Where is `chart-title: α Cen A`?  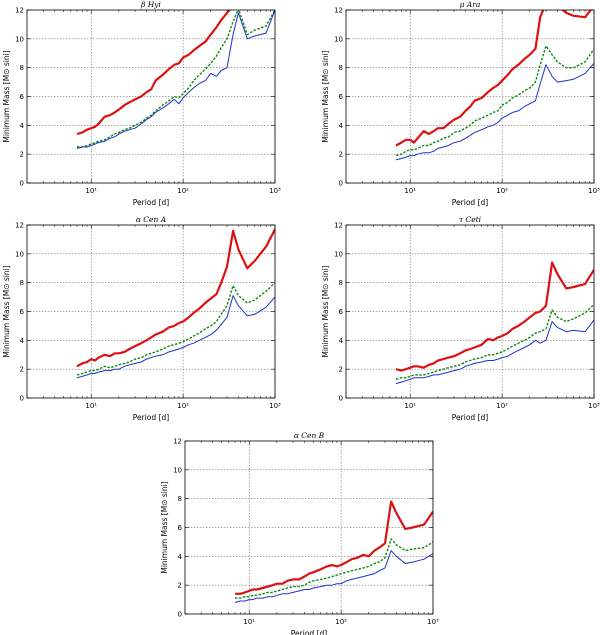 chart-title: α Cen A is located at coordinates (151, 219).